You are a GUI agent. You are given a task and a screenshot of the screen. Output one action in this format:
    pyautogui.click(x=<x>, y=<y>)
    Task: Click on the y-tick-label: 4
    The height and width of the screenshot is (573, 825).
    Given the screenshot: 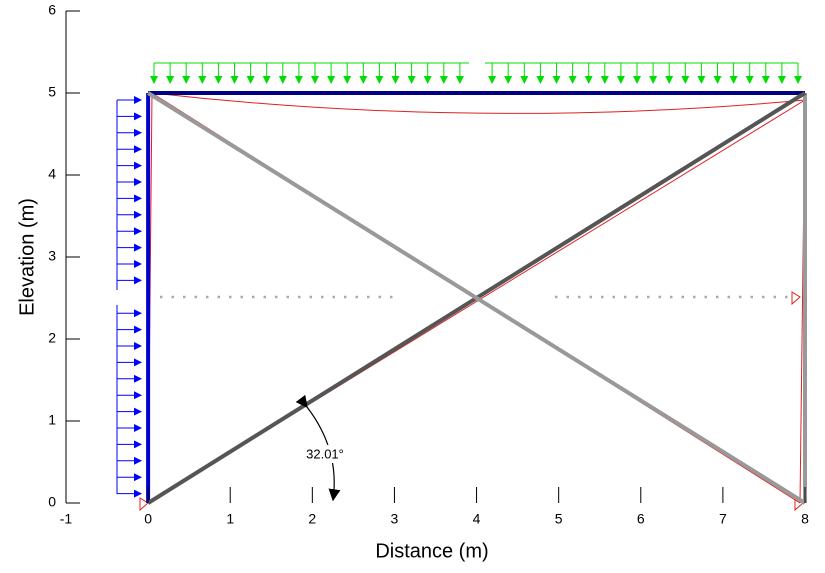 What is the action you would take?
    pyautogui.click(x=52, y=174)
    